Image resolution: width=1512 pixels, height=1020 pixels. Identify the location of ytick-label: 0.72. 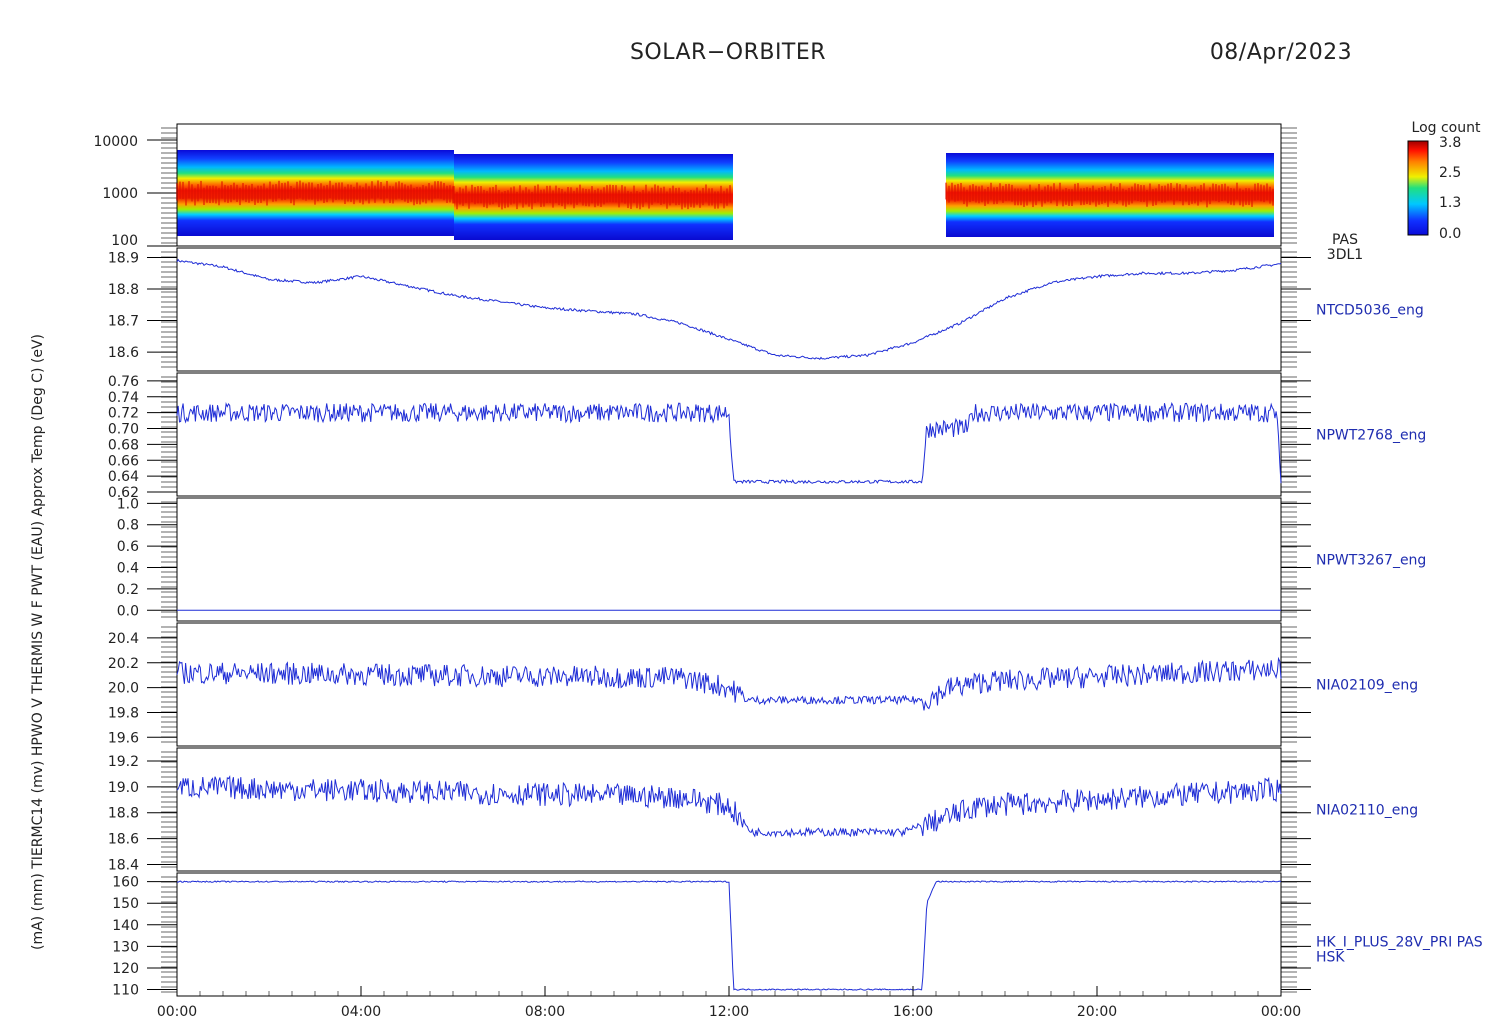
(123, 414).